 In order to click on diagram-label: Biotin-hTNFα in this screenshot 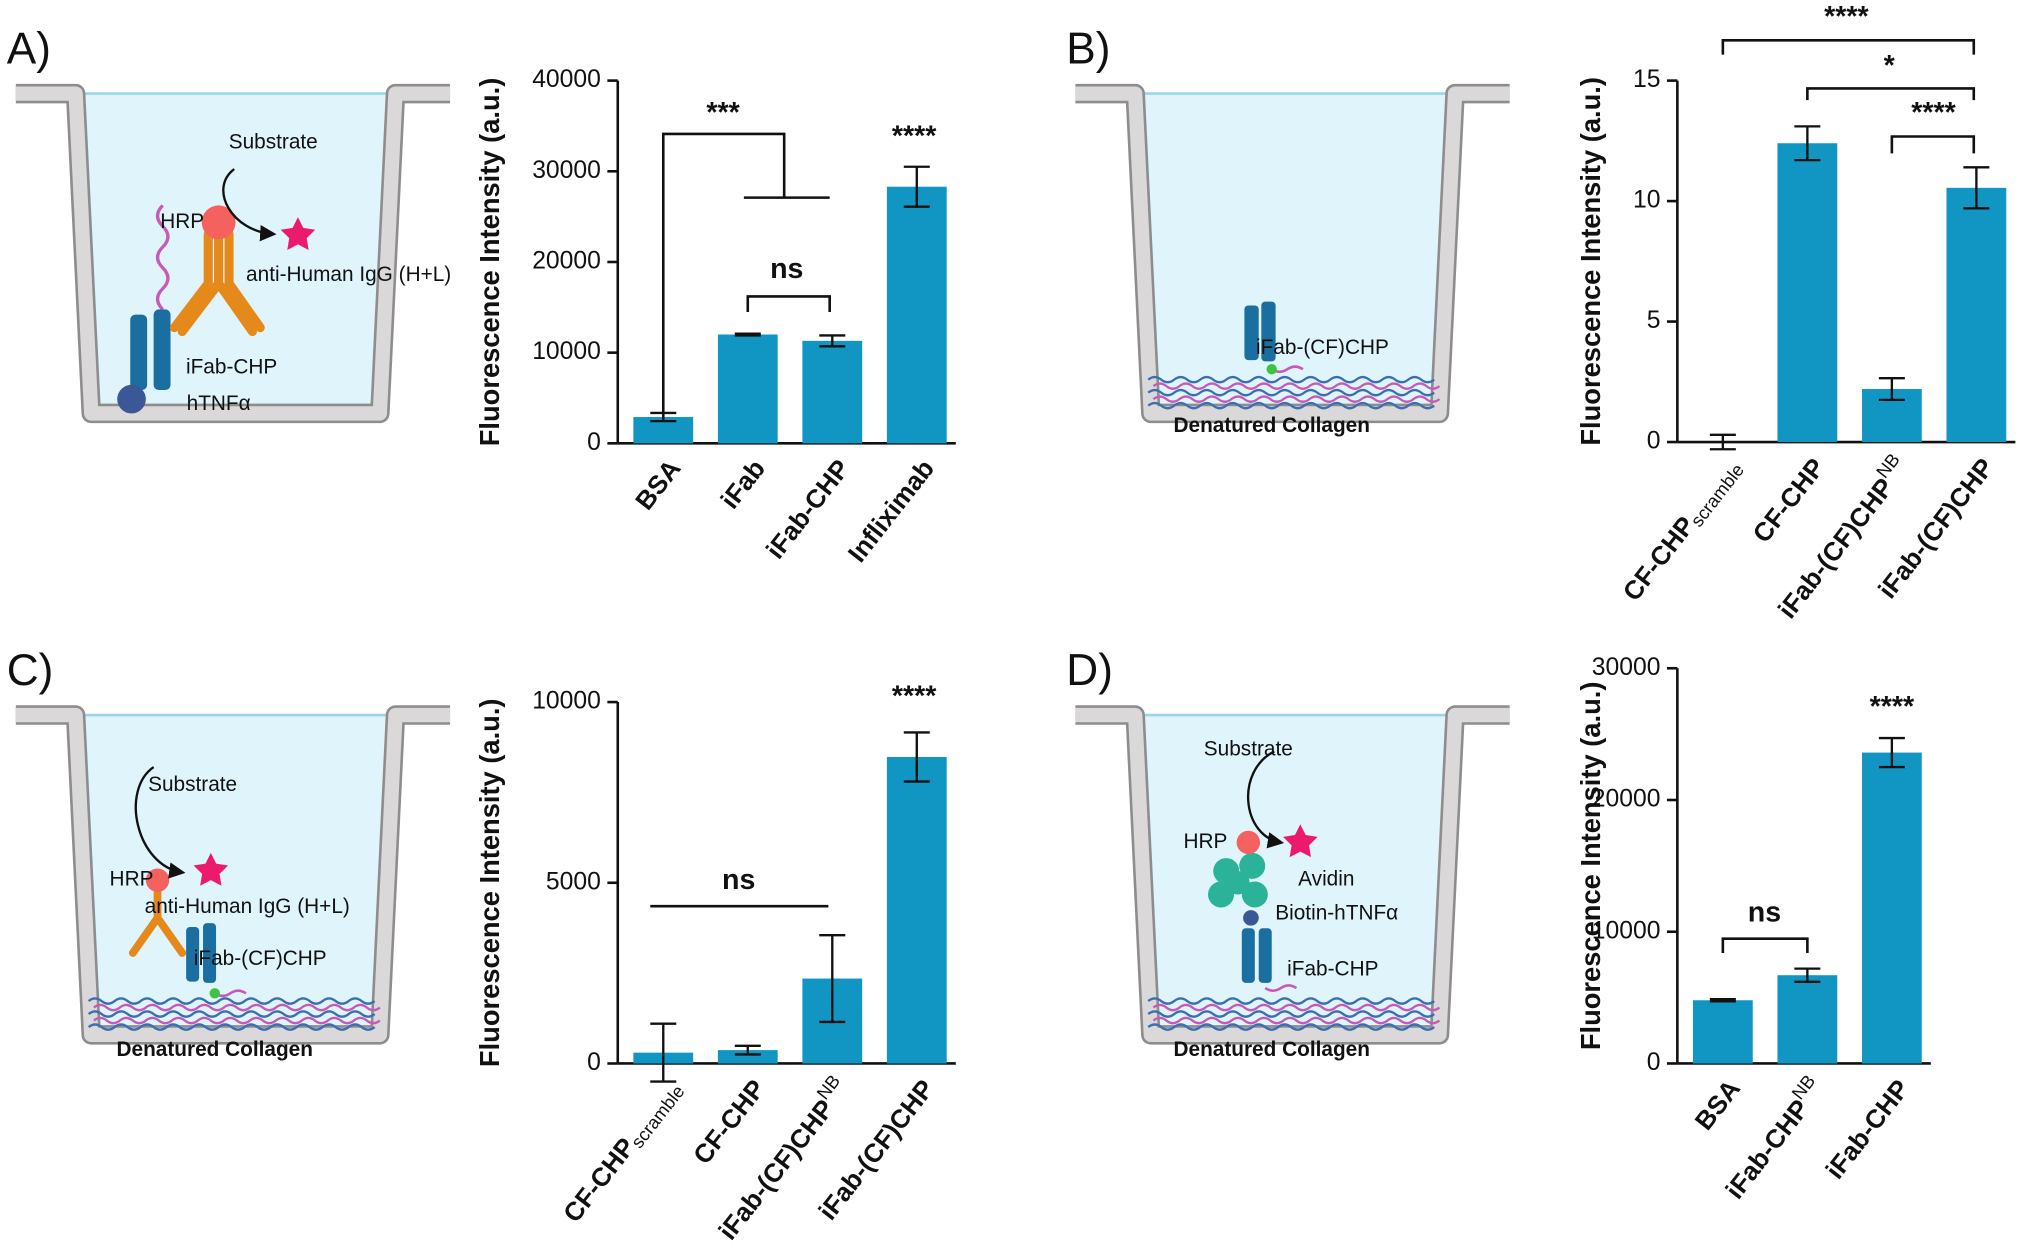, I will do `click(1336, 912)`.